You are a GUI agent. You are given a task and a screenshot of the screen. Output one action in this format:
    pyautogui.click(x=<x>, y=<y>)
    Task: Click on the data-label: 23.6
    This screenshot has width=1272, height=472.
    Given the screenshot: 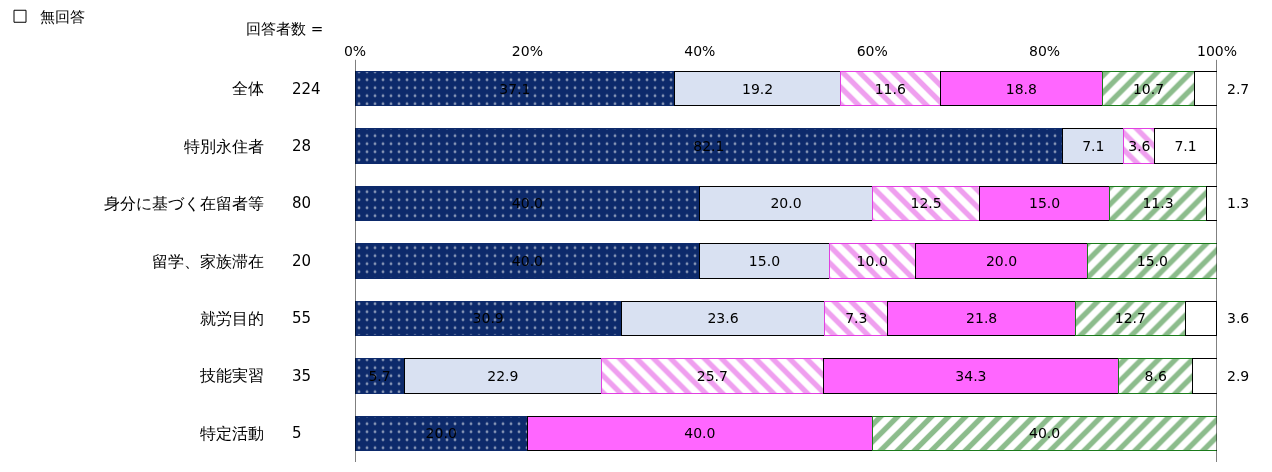 What is the action you would take?
    pyautogui.click(x=723, y=318)
    